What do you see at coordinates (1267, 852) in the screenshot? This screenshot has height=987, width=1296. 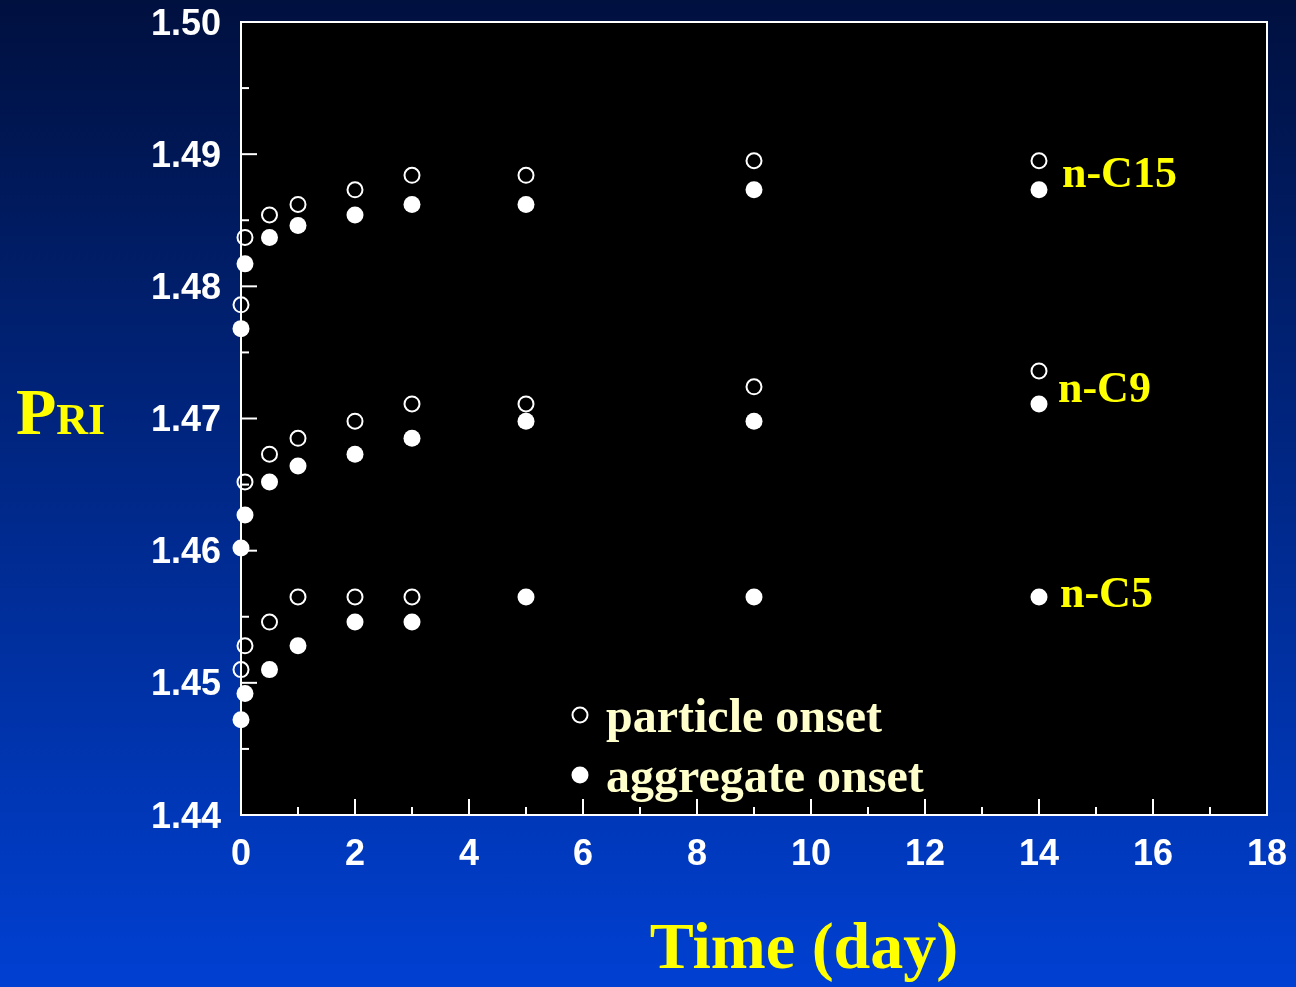 I see `x-tick-label: 18` at bounding box center [1267, 852].